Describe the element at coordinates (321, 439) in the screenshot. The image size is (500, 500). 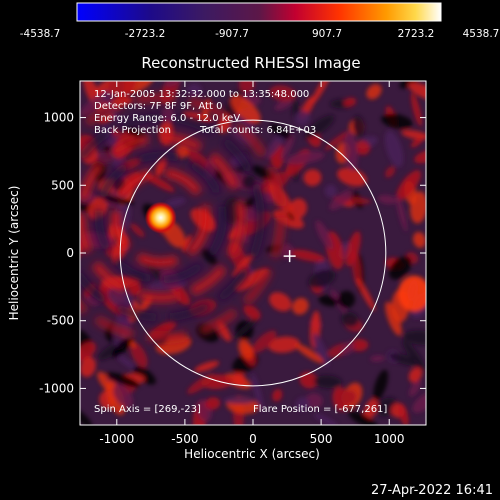
I see `x-tick-label: 500` at that location.